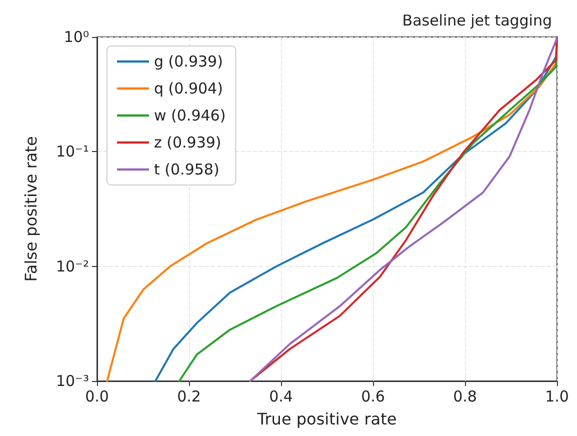  I want to click on legend-label: z (0.939), so click(188, 143).